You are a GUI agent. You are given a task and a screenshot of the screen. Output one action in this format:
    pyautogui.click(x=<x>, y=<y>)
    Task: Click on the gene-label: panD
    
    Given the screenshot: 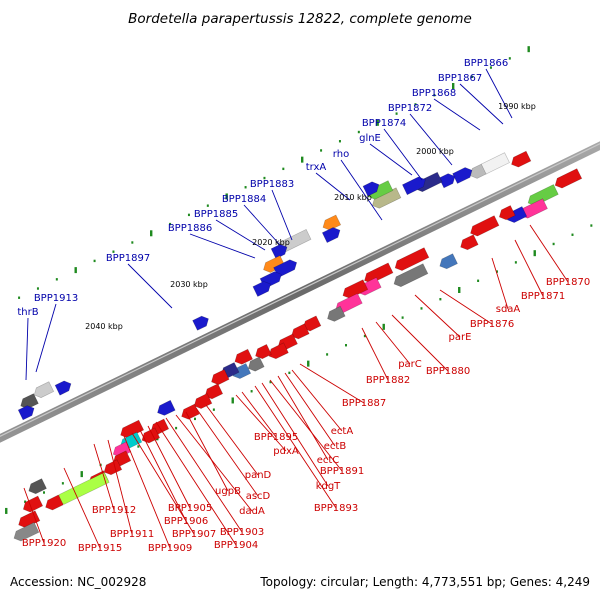 What is the action you would take?
    pyautogui.click(x=258, y=475)
    